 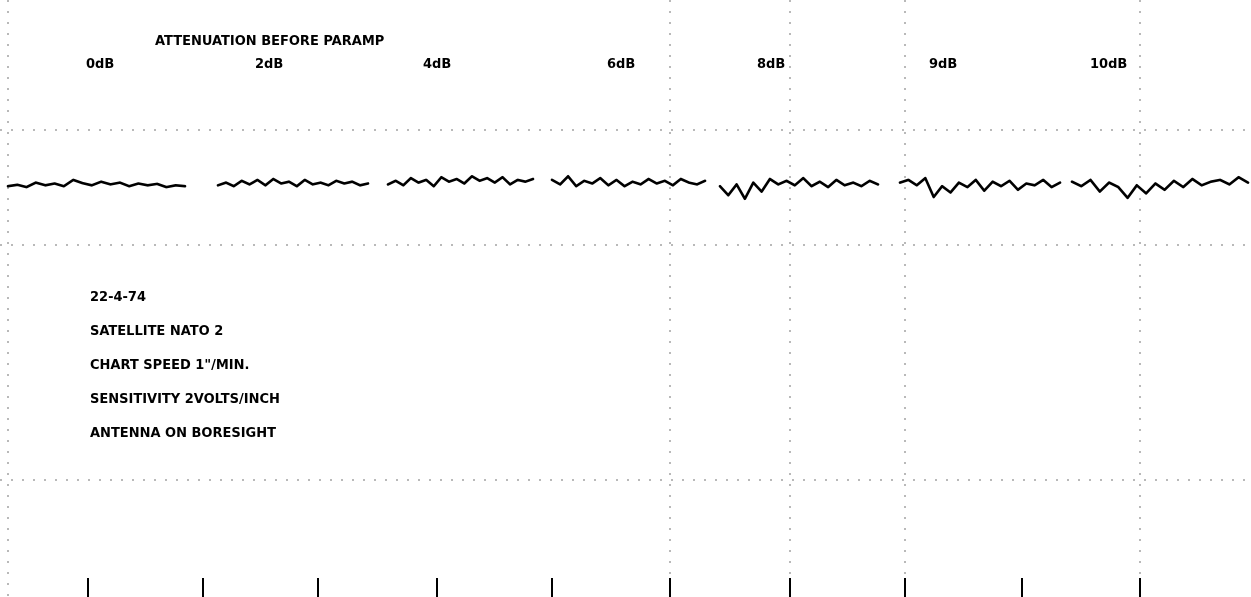 I want to click on note-line: 22-4-74, so click(x=118, y=297).